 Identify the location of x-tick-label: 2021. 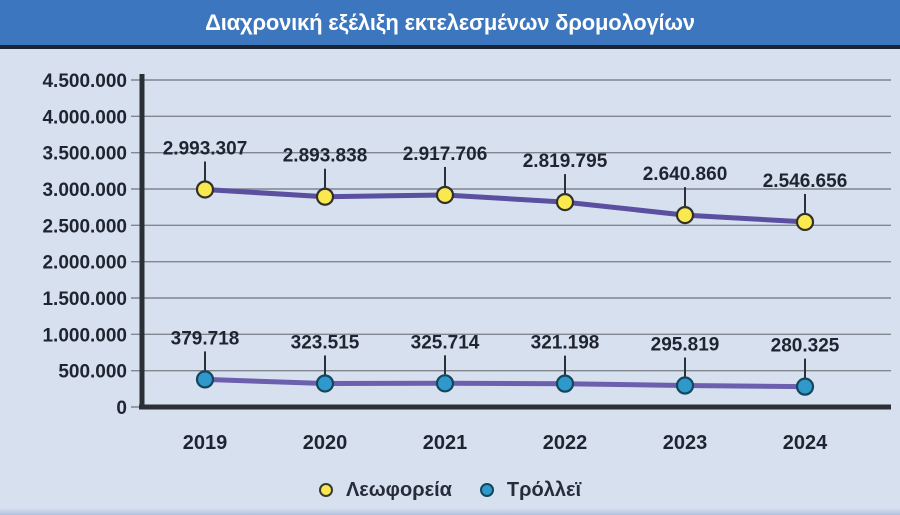
(445, 443).